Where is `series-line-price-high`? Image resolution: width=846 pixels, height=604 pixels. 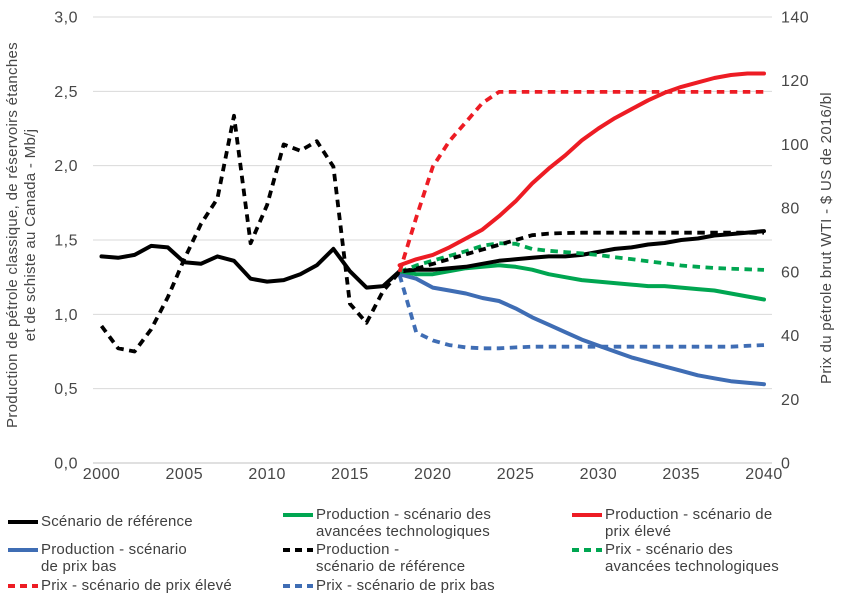
series-line-price-high is located at coordinates (580, 181).